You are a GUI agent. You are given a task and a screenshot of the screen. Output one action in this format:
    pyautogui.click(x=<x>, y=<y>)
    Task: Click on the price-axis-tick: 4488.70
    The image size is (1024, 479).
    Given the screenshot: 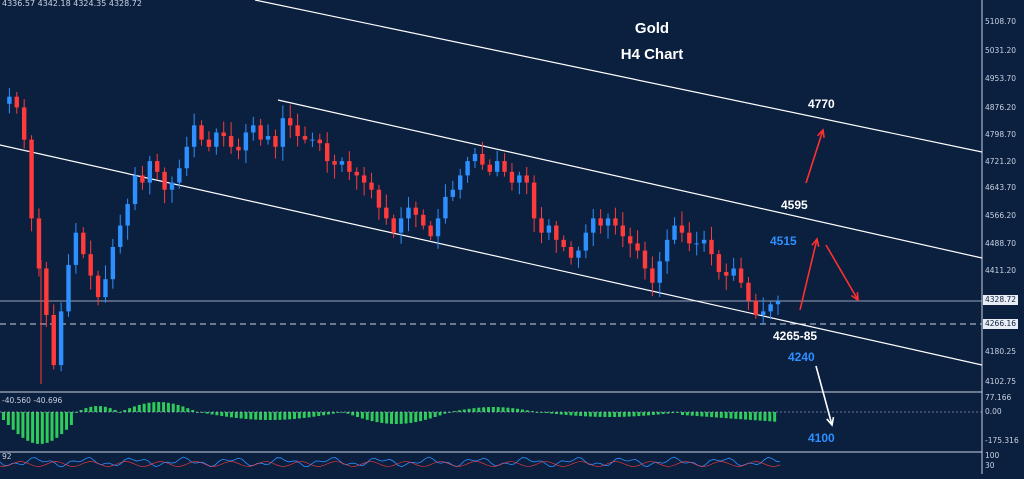 What is the action you would take?
    pyautogui.click(x=1001, y=243)
    